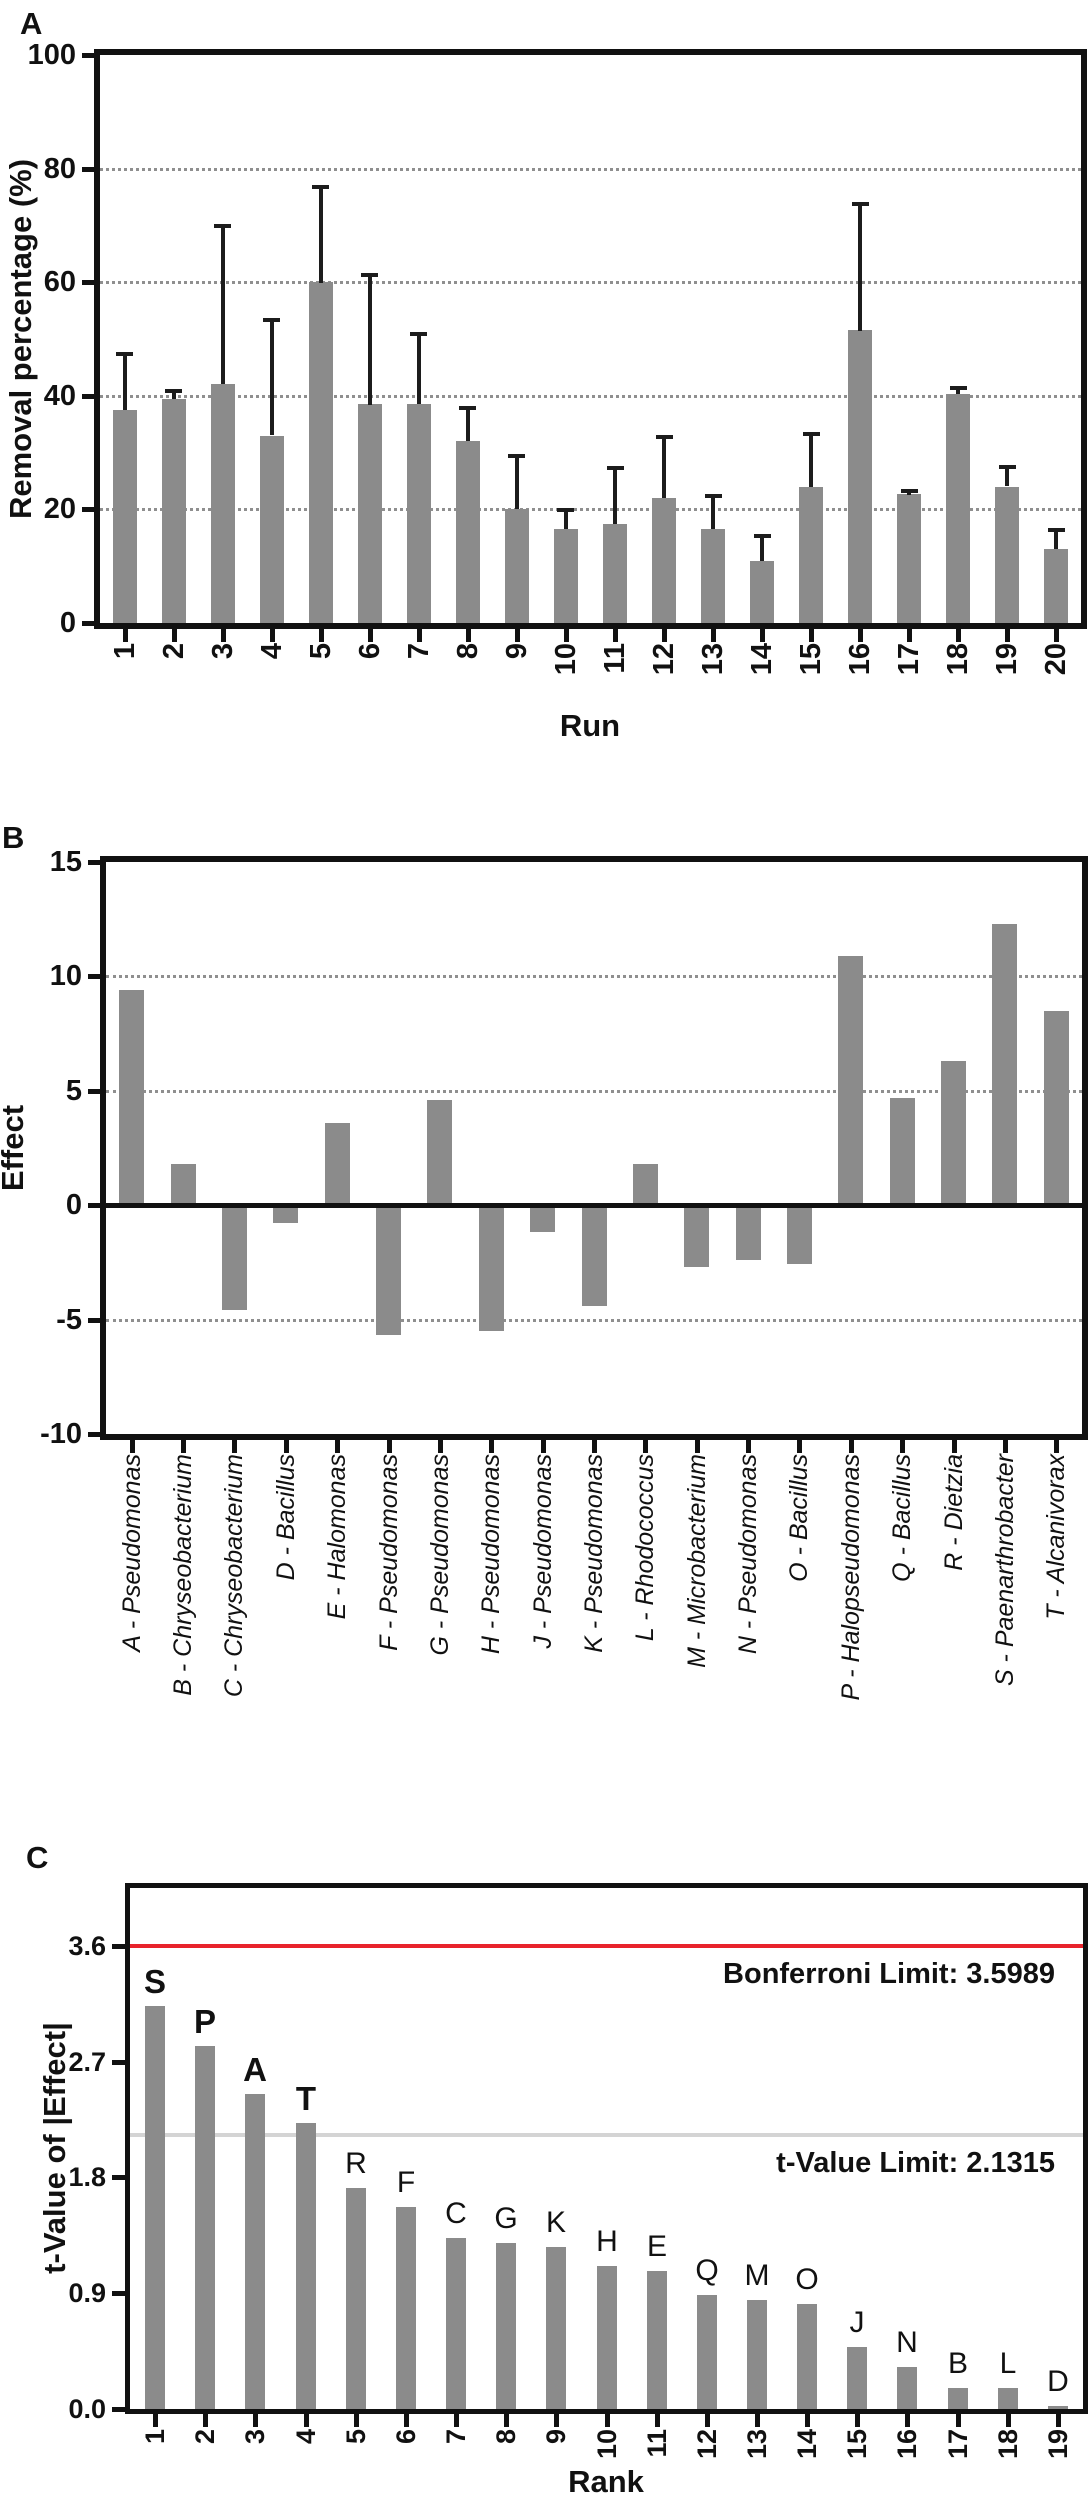 This screenshot has height=2500, width=1089. I want to click on x-category-label: D - Bacillus, so click(286, 1517).